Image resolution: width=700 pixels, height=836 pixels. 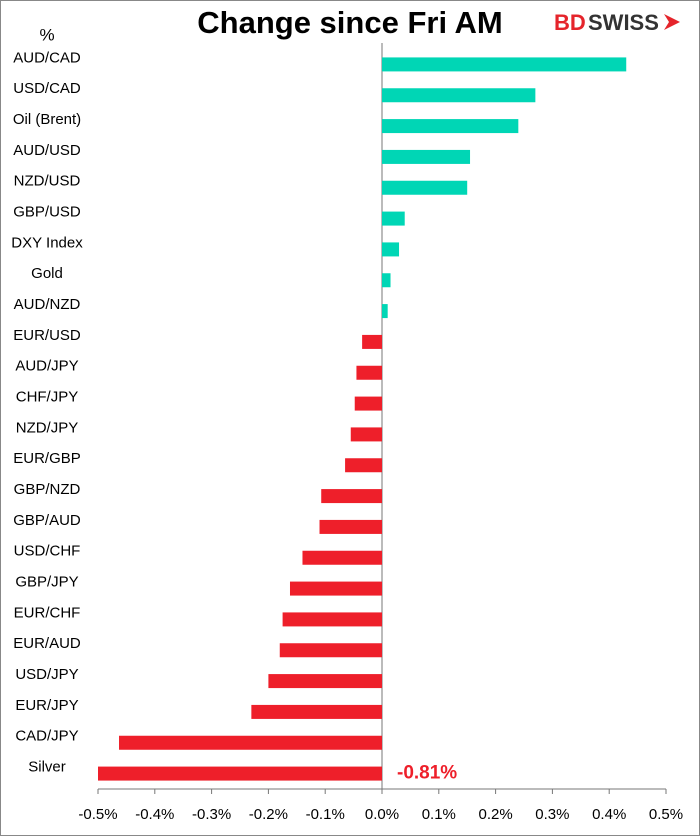 I want to click on y-tick-label: EUR/USD, so click(x=47, y=335).